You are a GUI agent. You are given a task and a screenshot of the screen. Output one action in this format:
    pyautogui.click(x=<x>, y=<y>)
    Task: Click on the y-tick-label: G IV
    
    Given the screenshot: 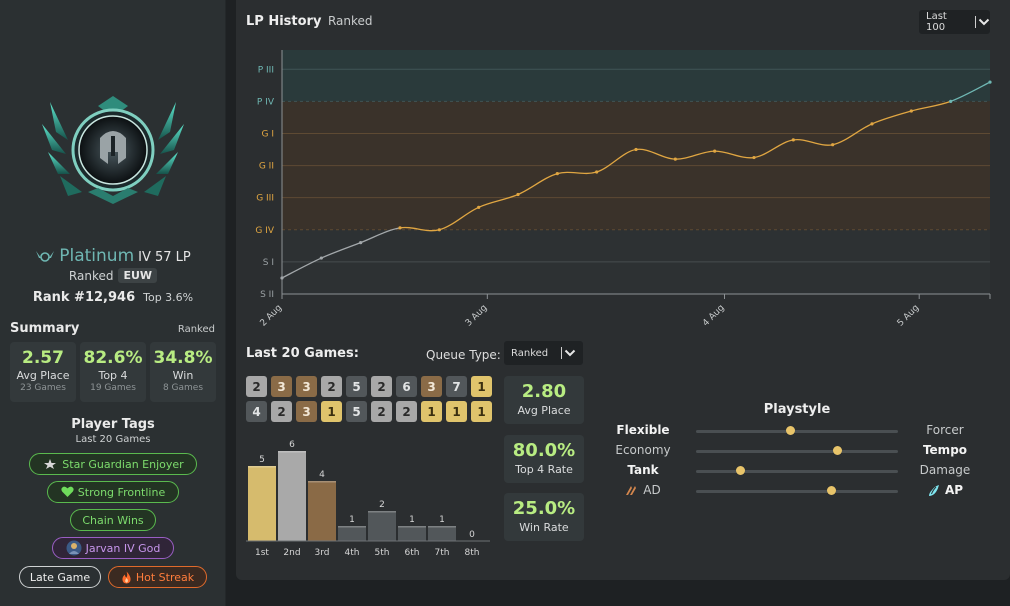 What is the action you would take?
    pyautogui.click(x=264, y=231)
    